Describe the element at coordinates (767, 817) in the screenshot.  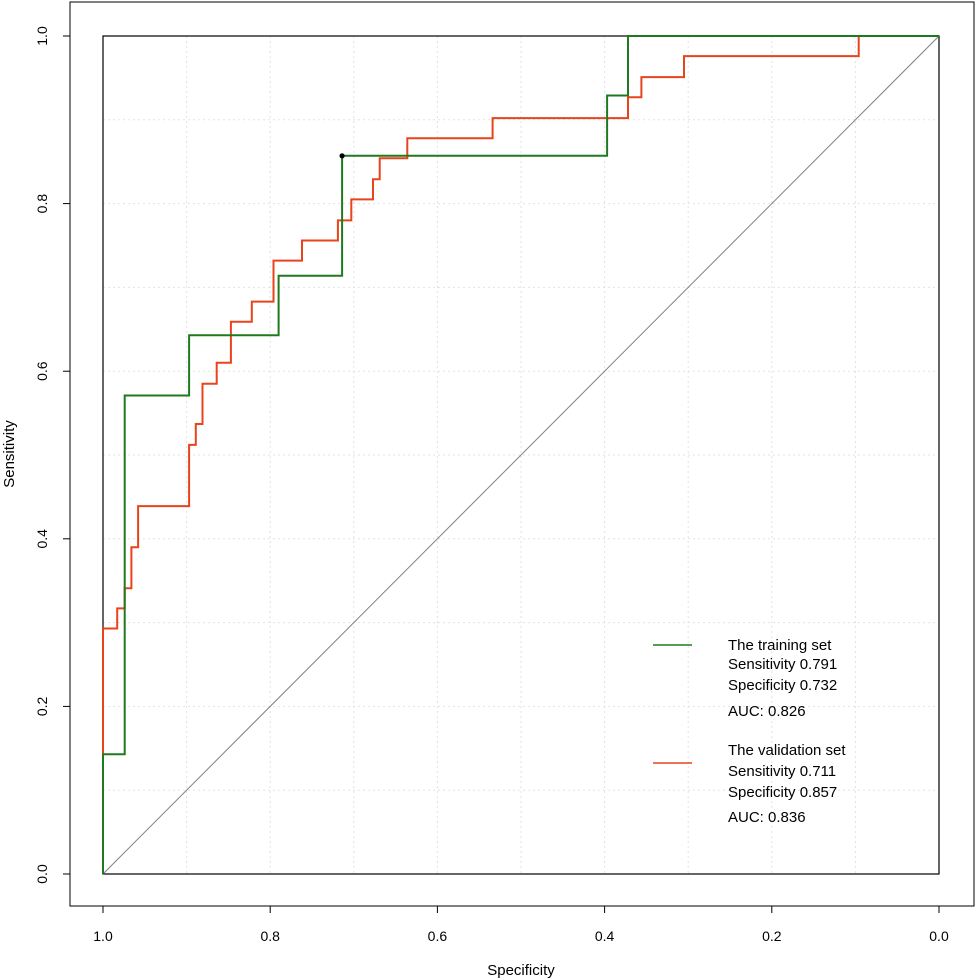
I see `legend-auc-validation: AUC: 0.836` at that location.